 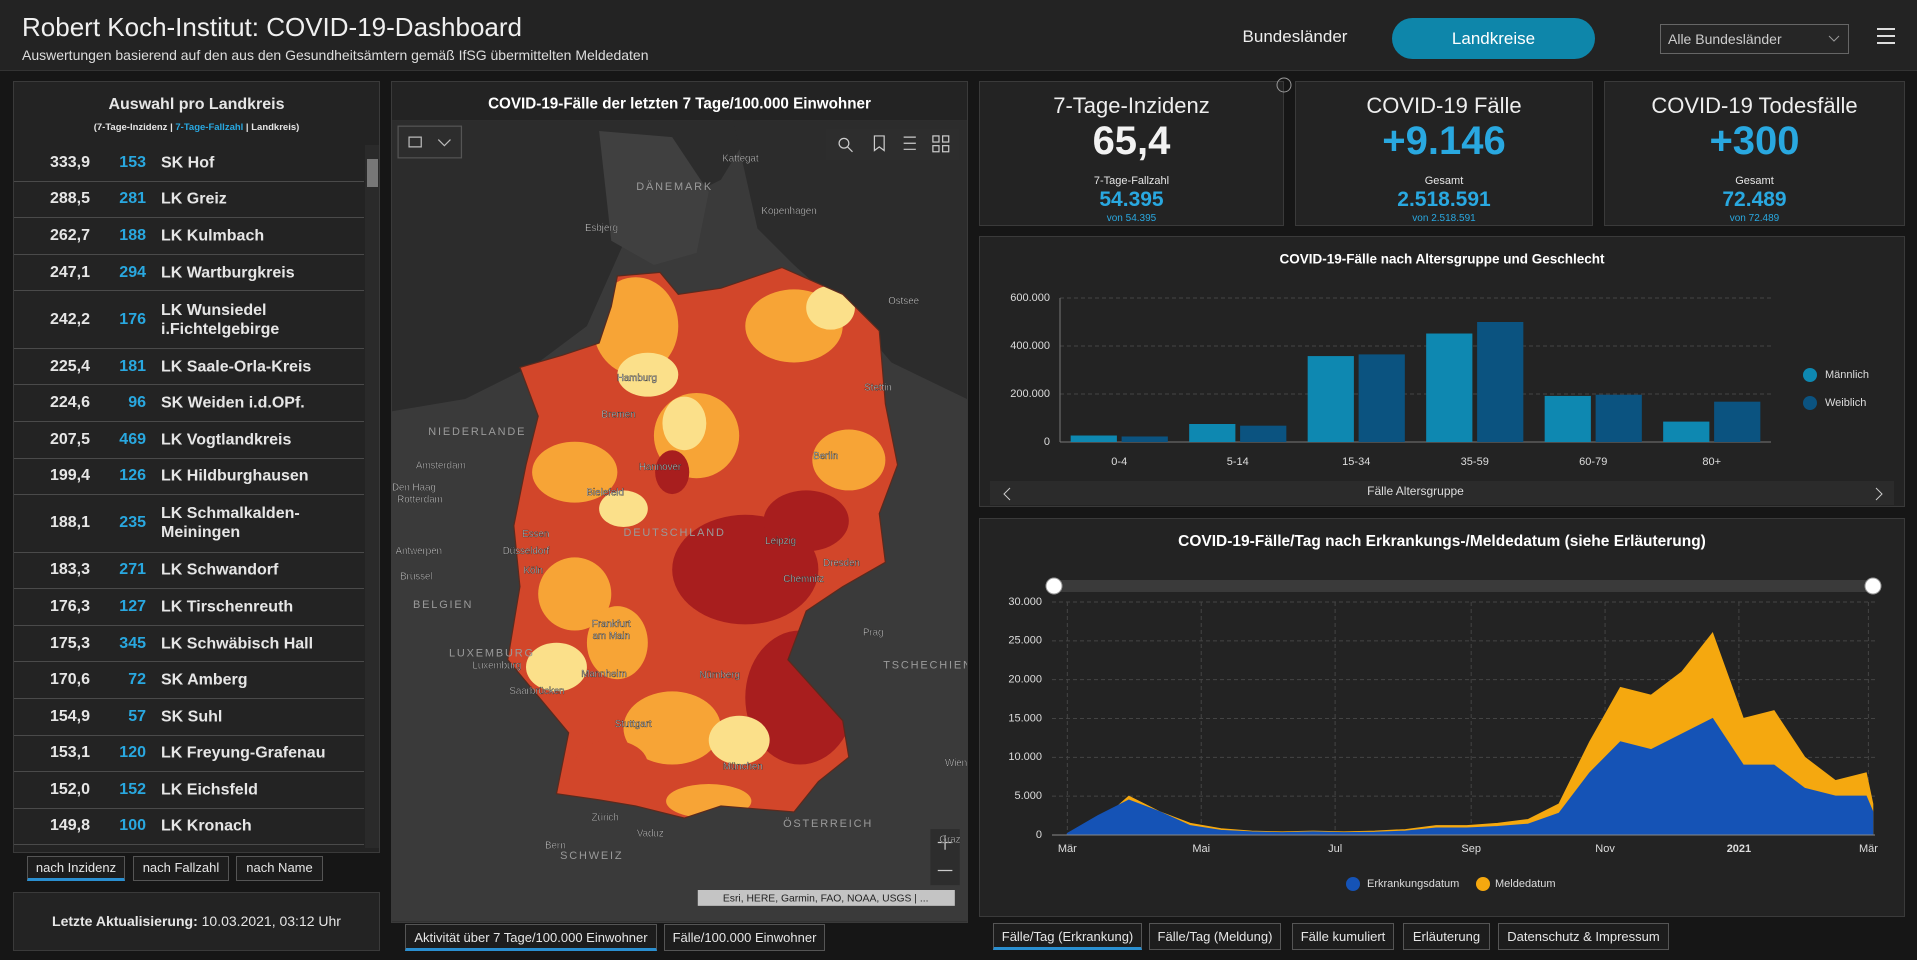 I want to click on list-row: 247,1 294 LK Wartburgkreis, so click(x=189, y=273).